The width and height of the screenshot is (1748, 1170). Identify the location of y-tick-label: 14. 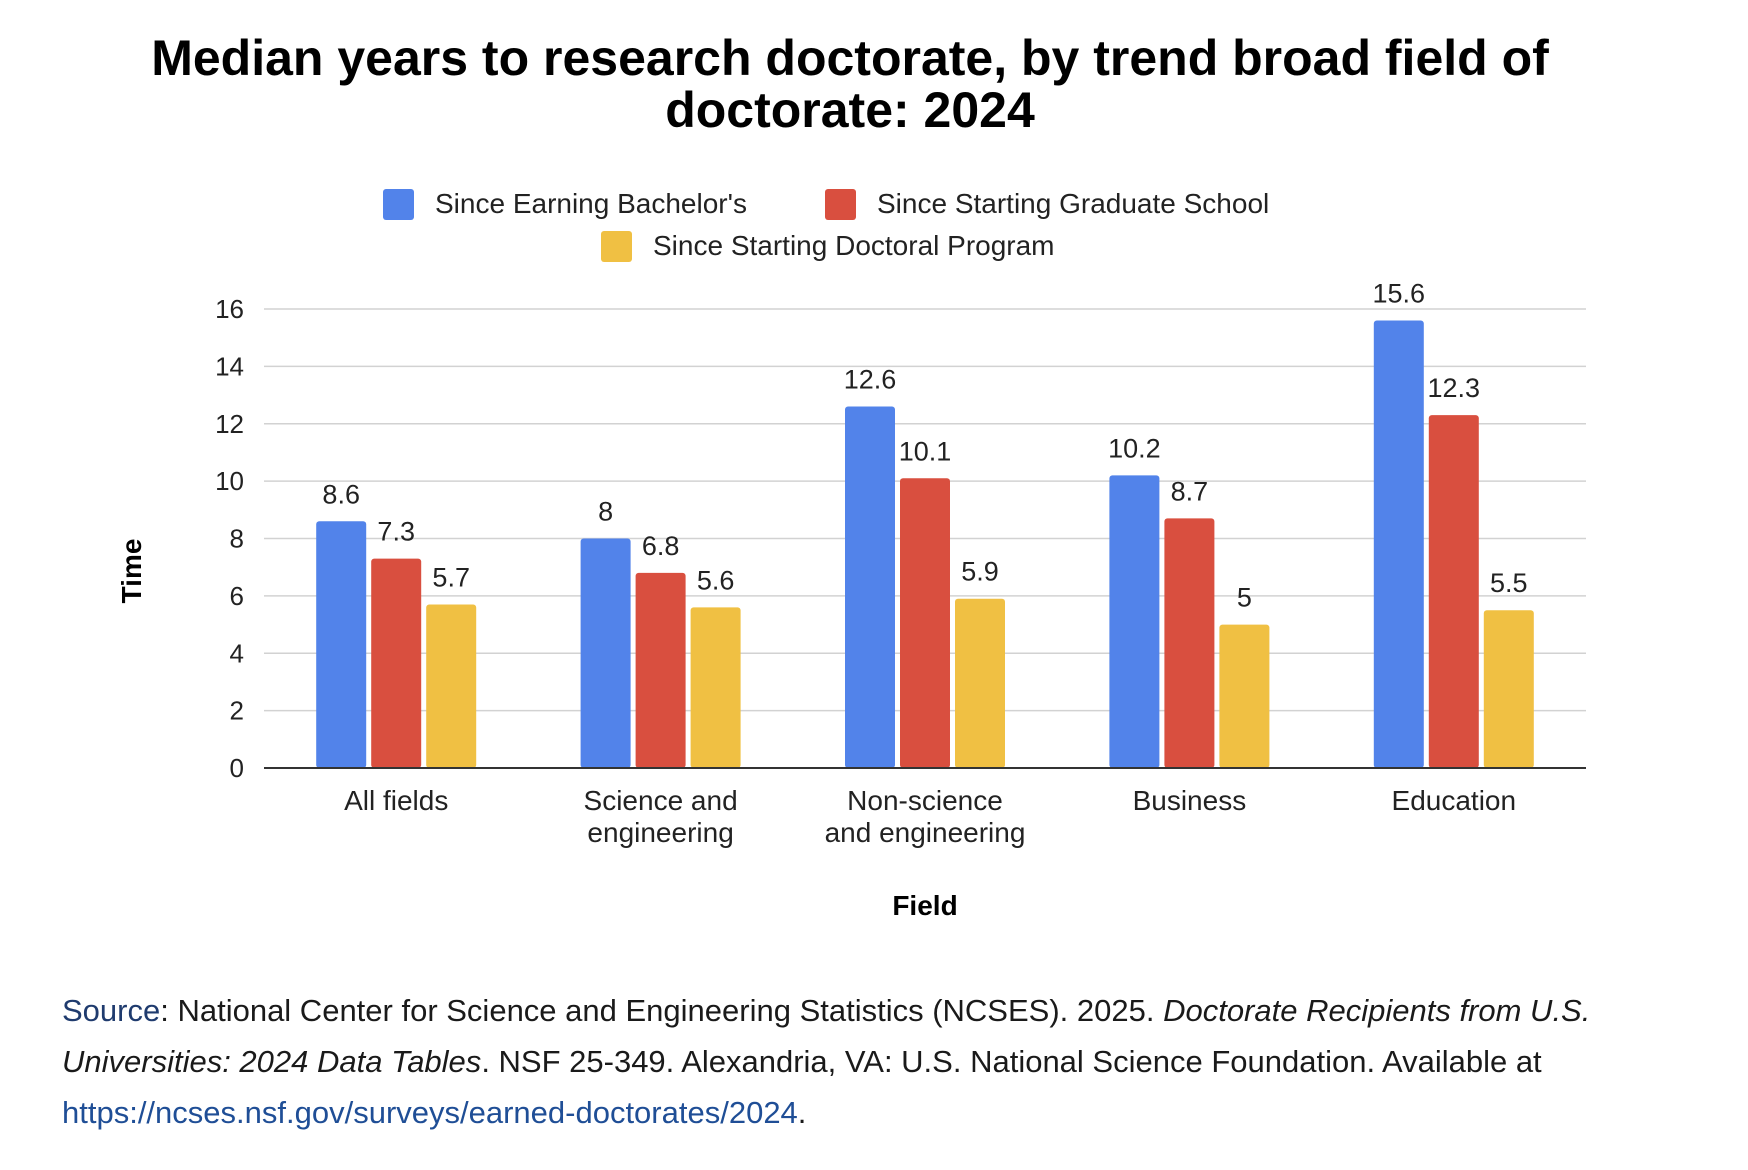
(229, 366).